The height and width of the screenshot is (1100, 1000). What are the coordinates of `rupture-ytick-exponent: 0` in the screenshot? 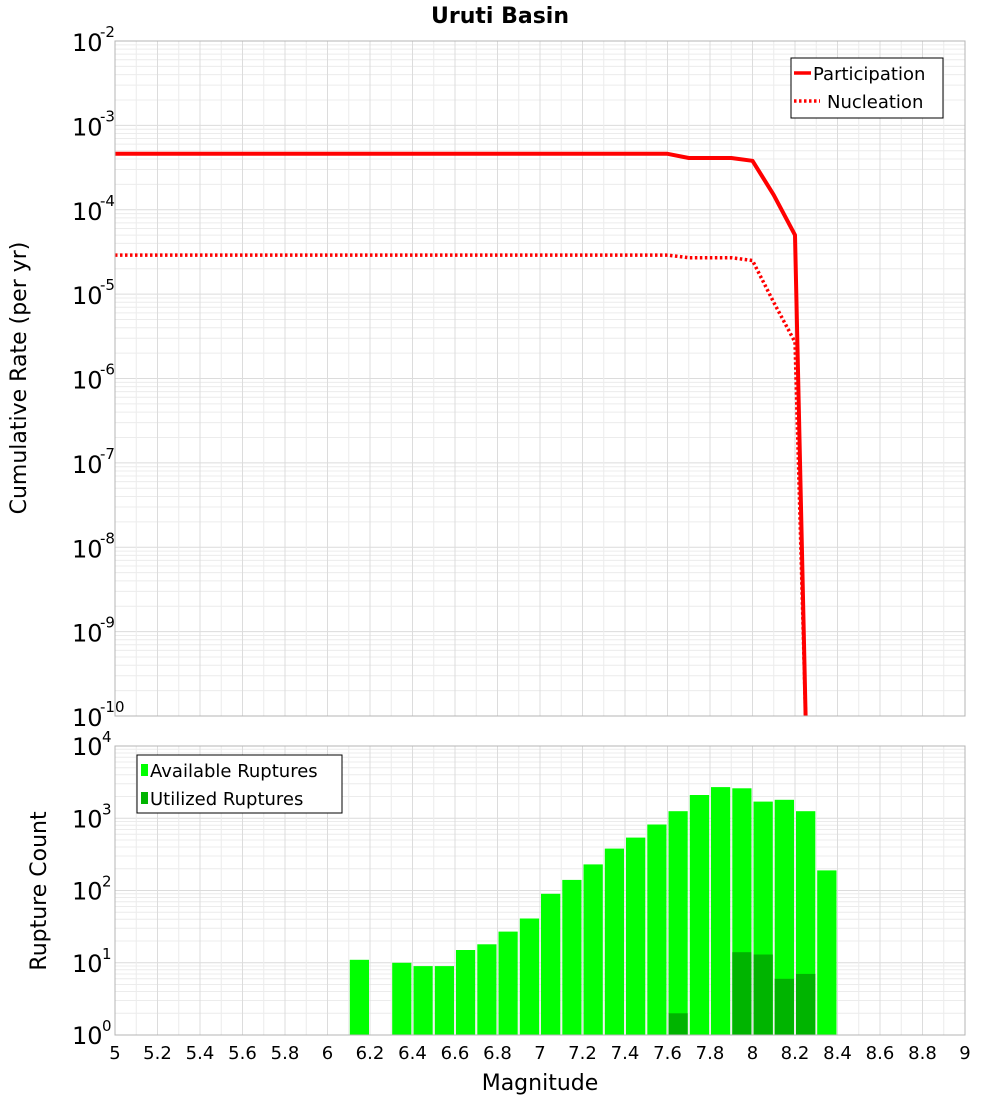 It's located at (107, 1026).